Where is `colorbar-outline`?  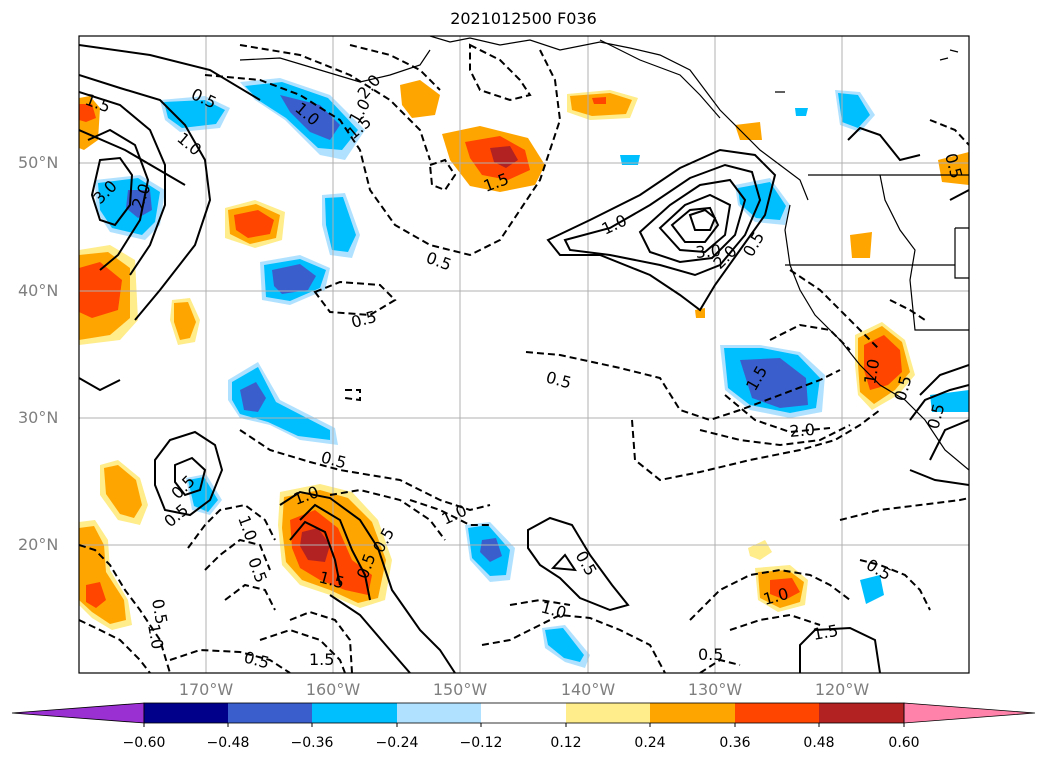
colorbar-outline is located at coordinates (524, 713).